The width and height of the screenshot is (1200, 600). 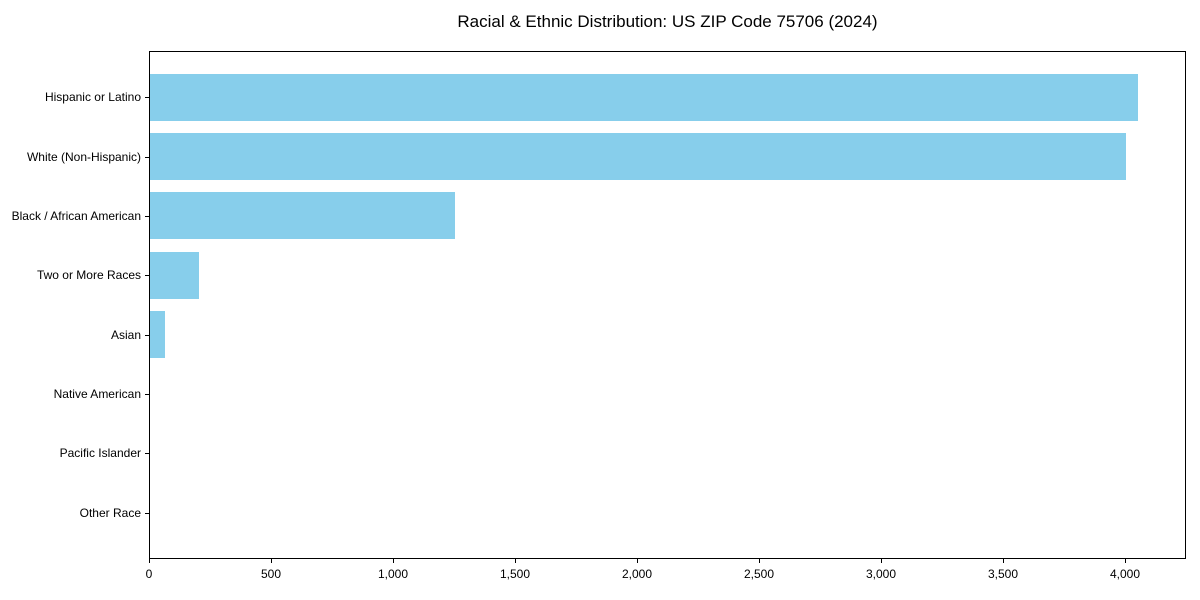 I want to click on y-axis-category-label: Pacific Islander, so click(x=100, y=453).